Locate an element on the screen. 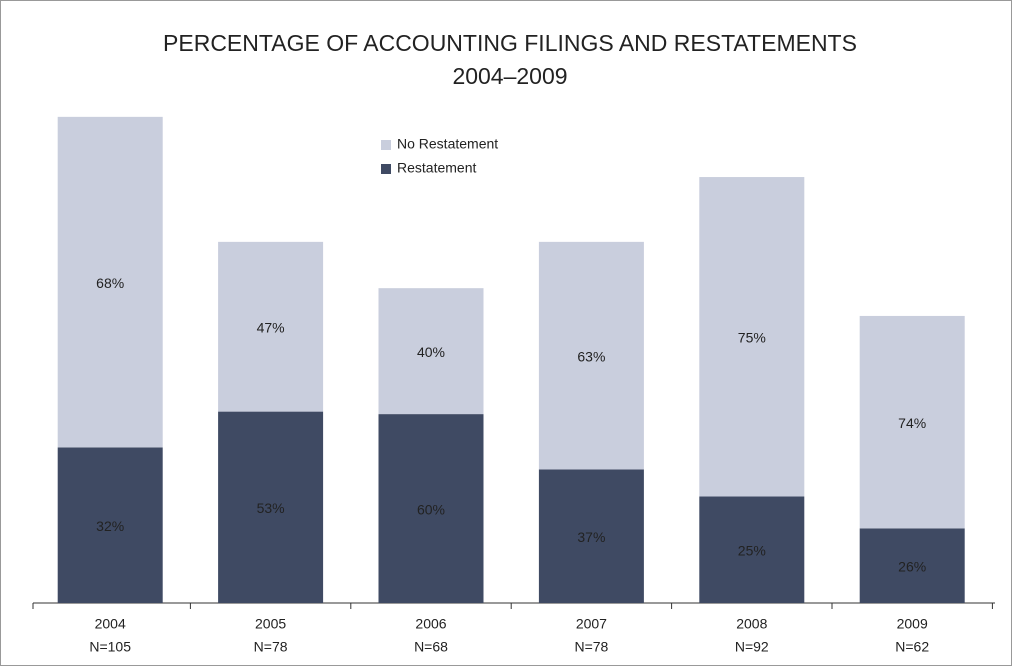 This screenshot has width=1013, height=667. legend-label: No Restatement is located at coordinates (447, 144).